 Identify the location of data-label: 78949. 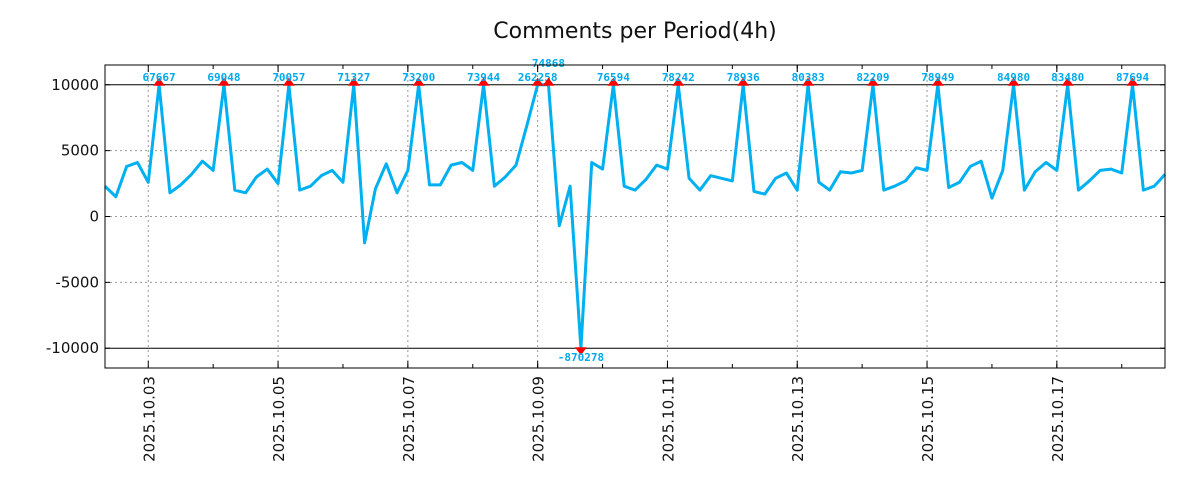
(937, 77).